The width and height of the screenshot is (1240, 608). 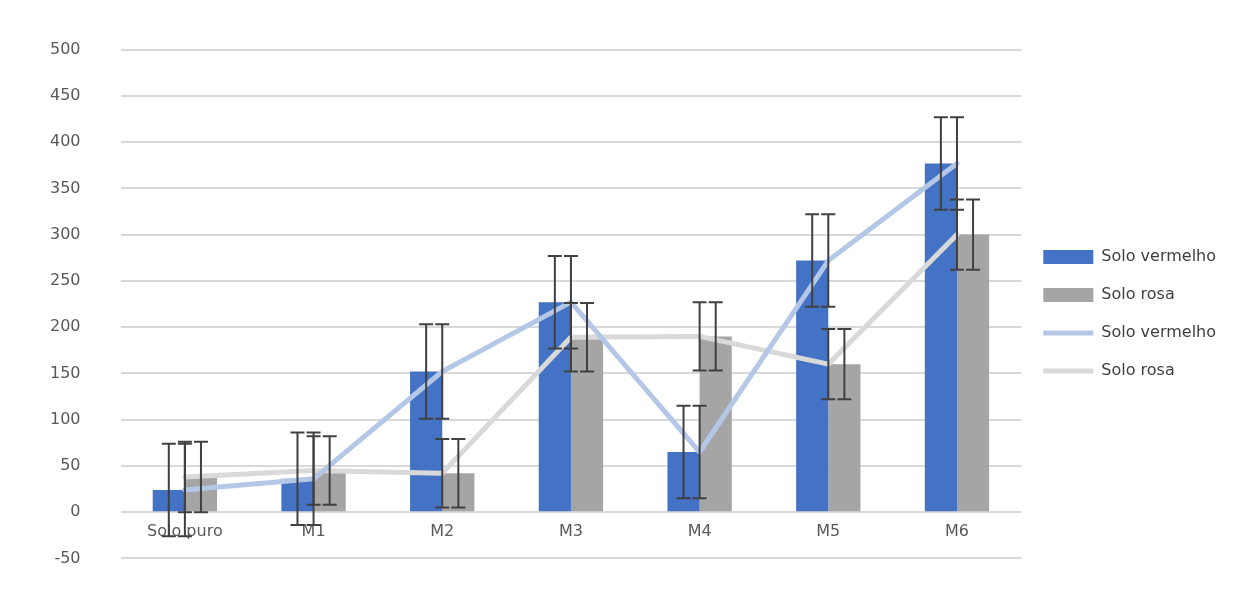 What do you see at coordinates (65, 95) in the screenshot?
I see `y-tick-label: 450` at bounding box center [65, 95].